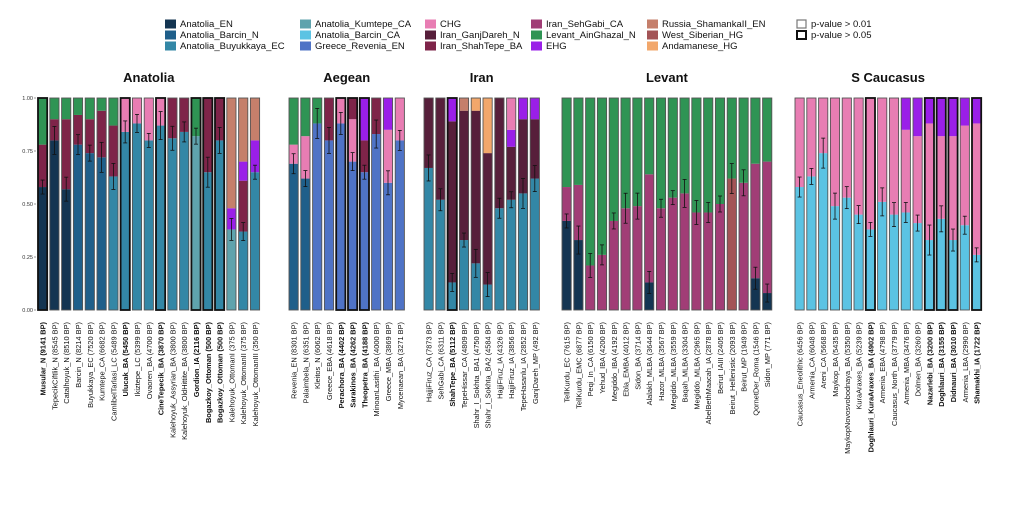 The height and width of the screenshot is (518, 1024). I want to click on bar: Sidon_BA (3714 BP), so click(637, 243).